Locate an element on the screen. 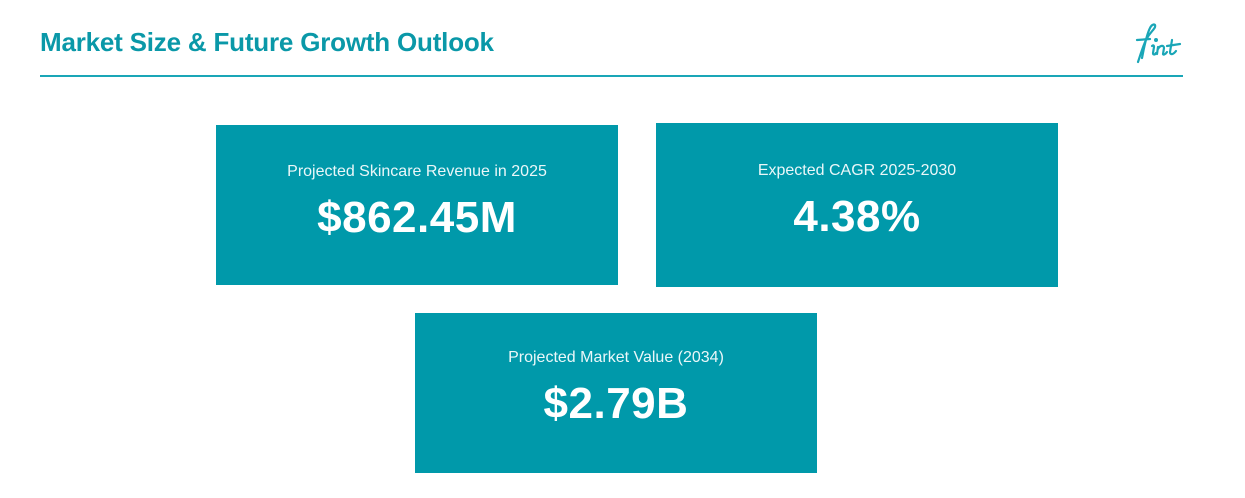 The image size is (1245, 498). kpi-card-cagr: Expected CAGR 2025-2030 4.38% is located at coordinates (857, 205).